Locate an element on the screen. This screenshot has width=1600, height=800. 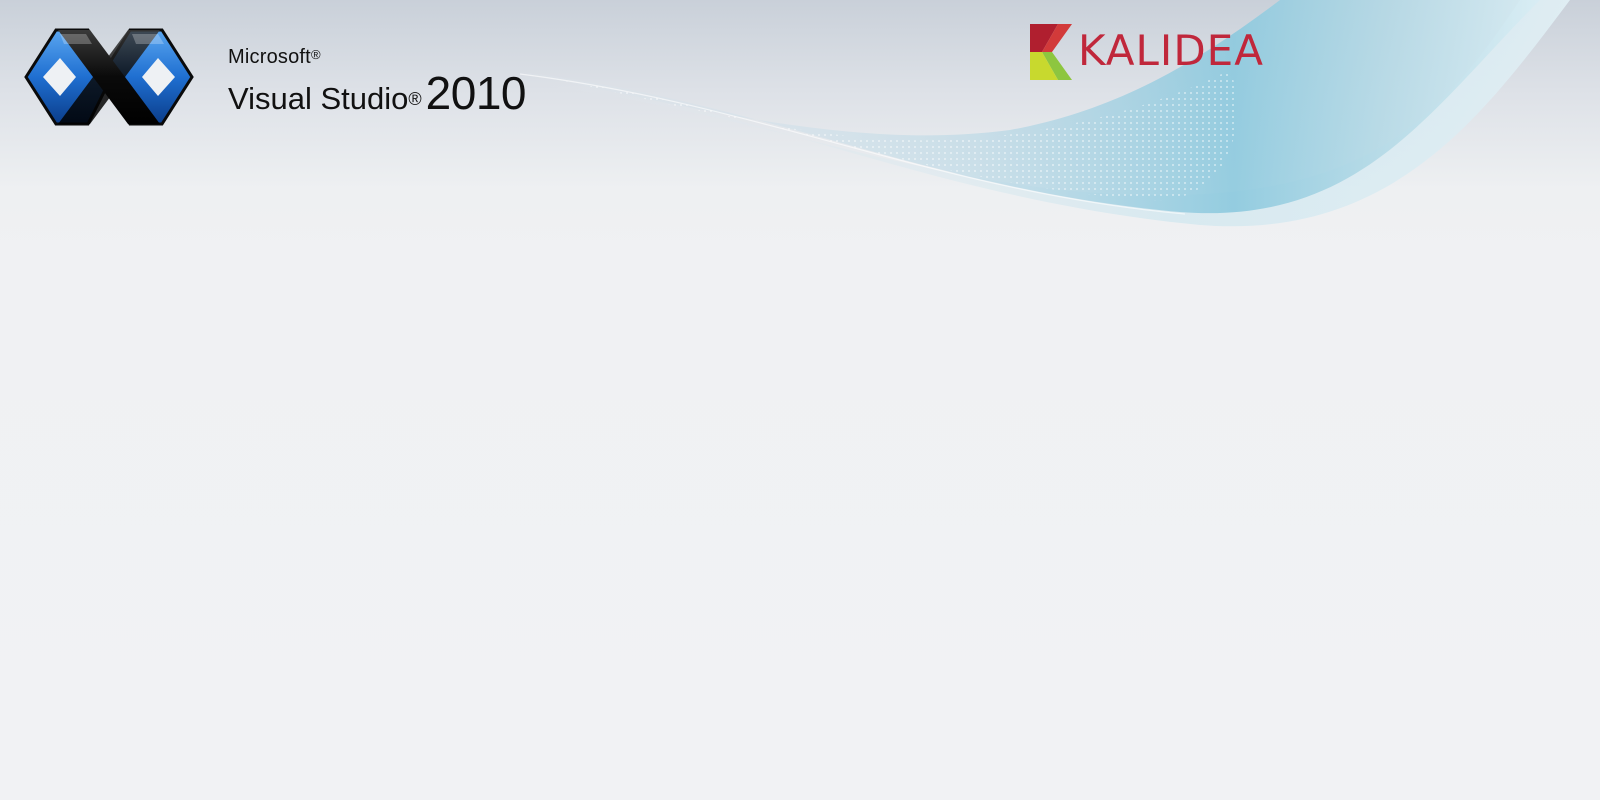
company-name: Microsoft is located at coordinates (269, 57).